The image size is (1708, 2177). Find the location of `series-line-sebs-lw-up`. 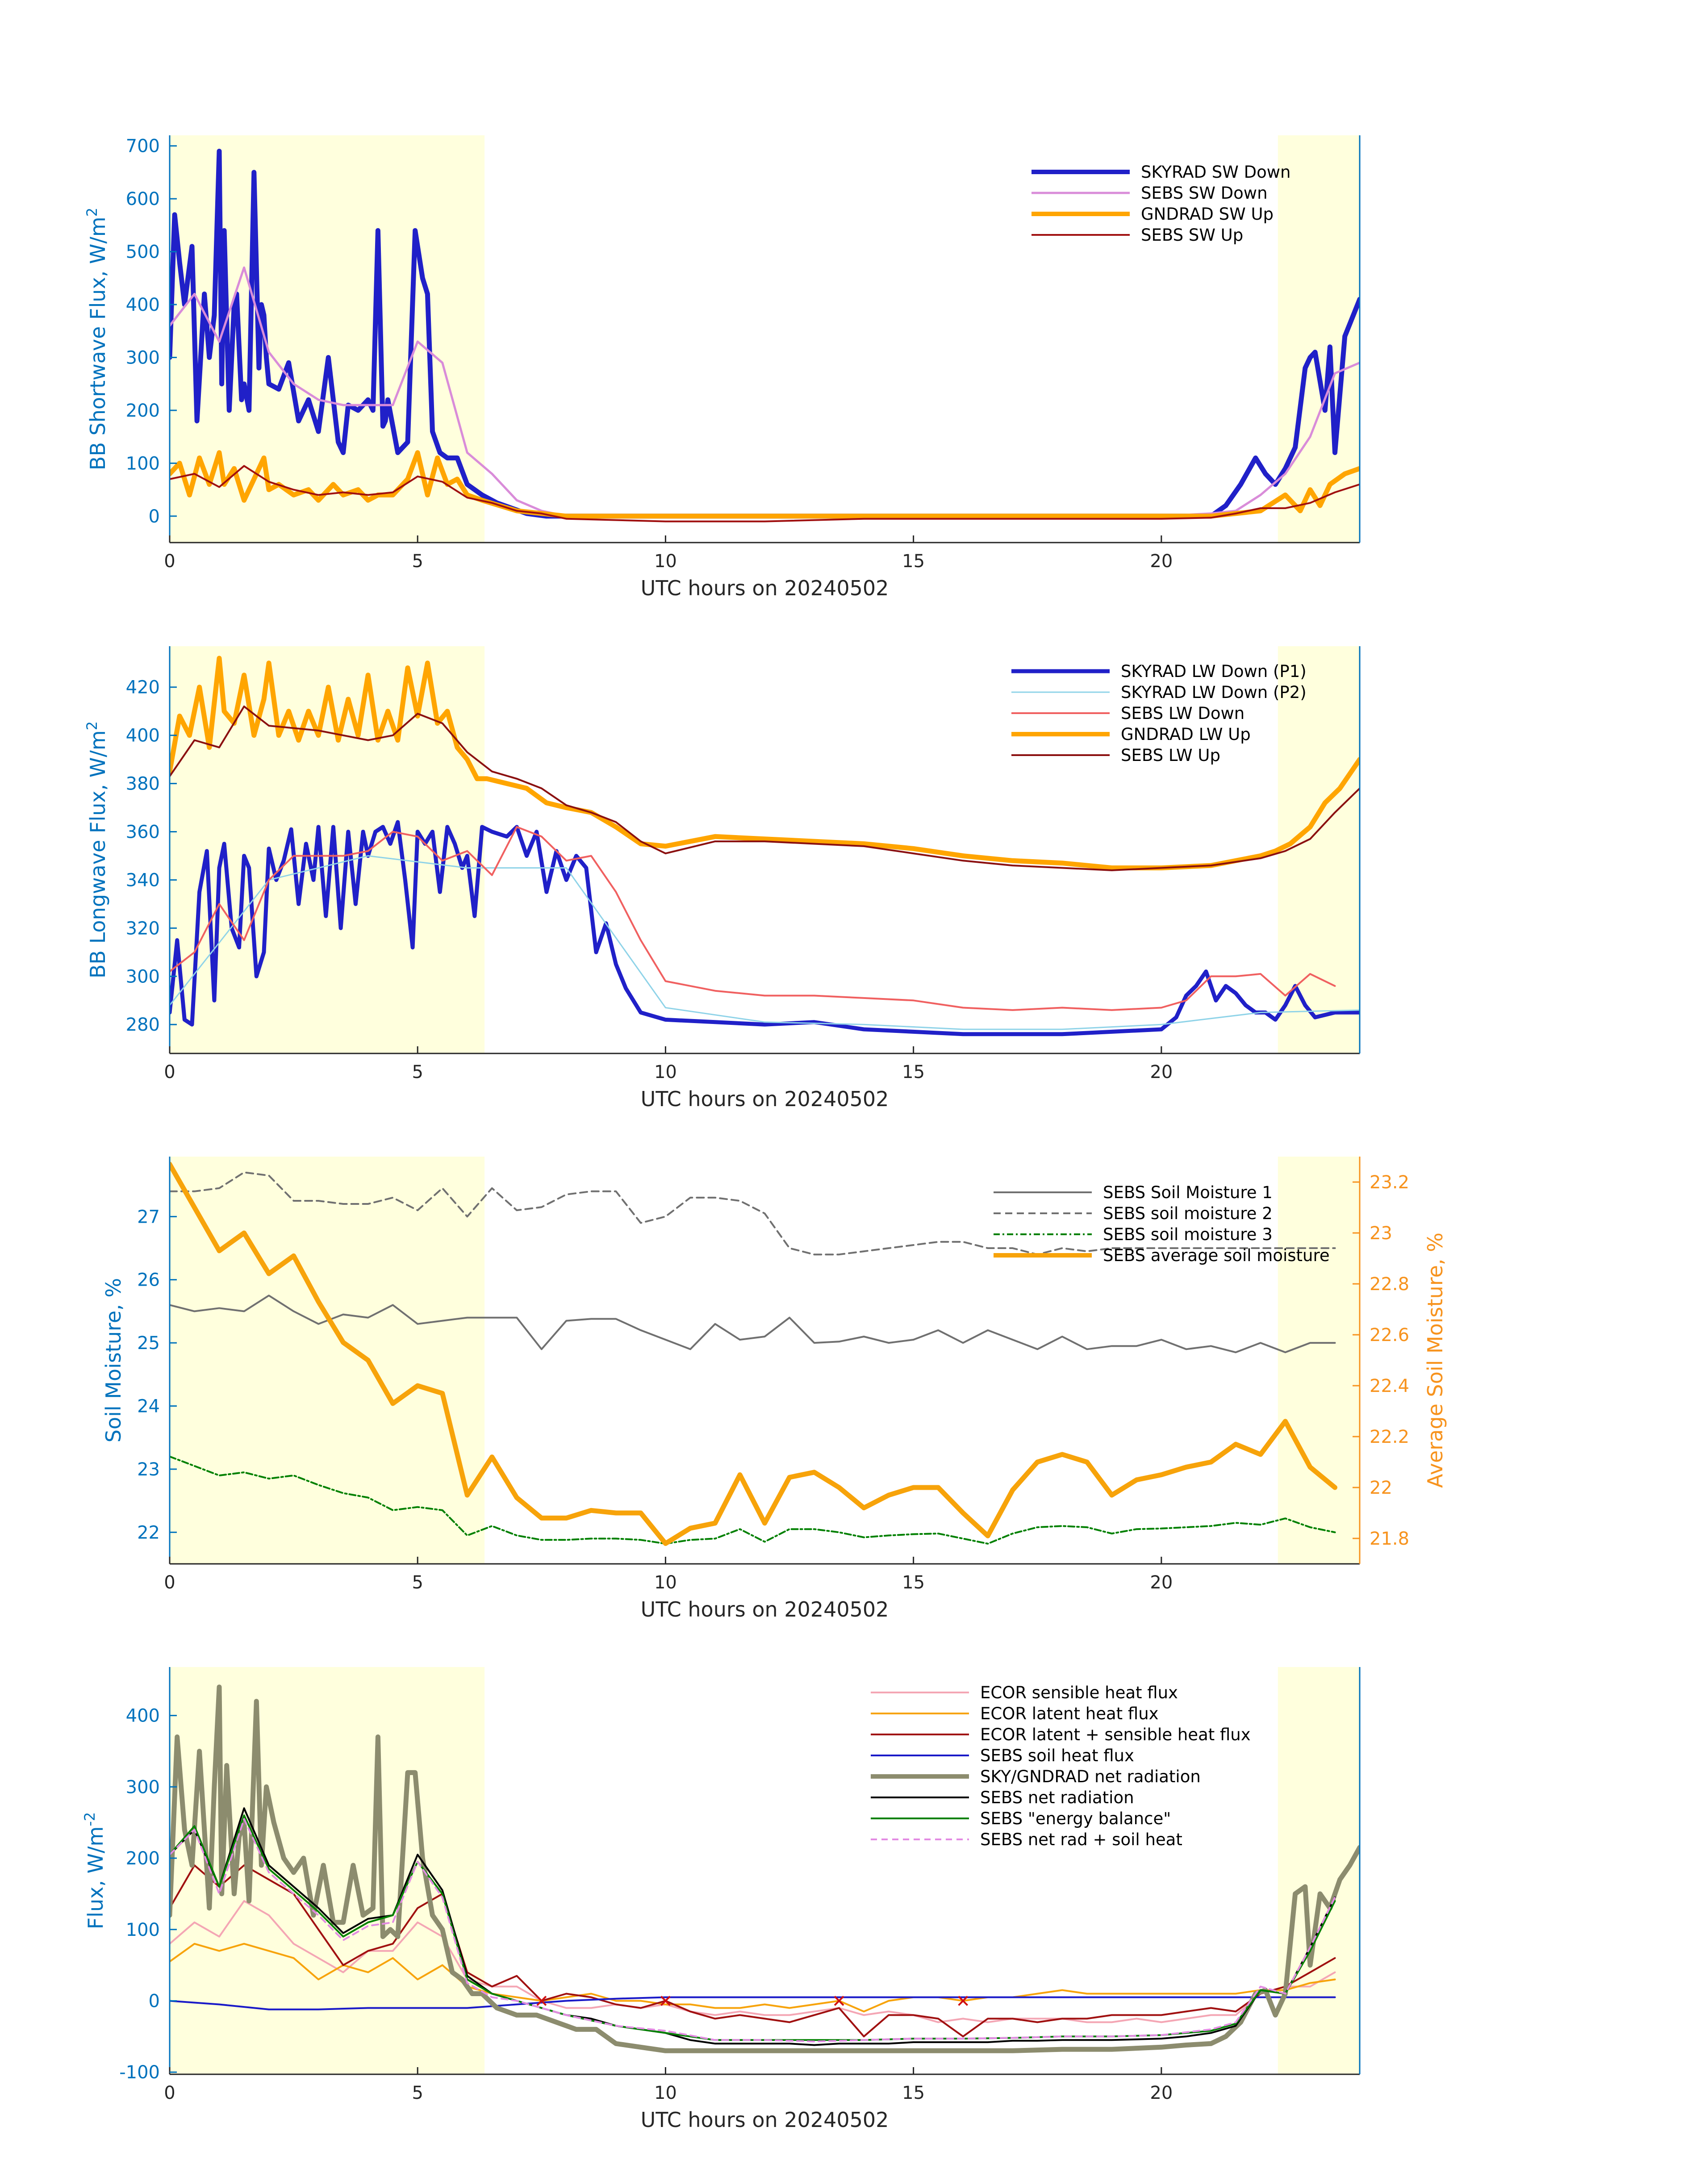

series-line-sebs-lw-up is located at coordinates (765, 788).